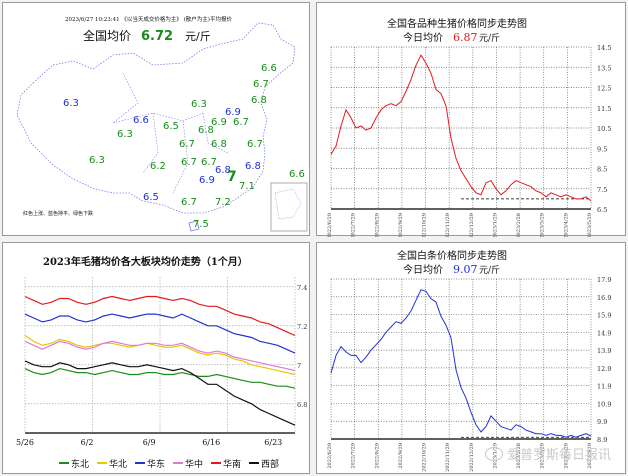 Image resolution: width=628 pixels, height=476 pixels. I want to click on y-tick-label: 14.5, so click(604, 48).